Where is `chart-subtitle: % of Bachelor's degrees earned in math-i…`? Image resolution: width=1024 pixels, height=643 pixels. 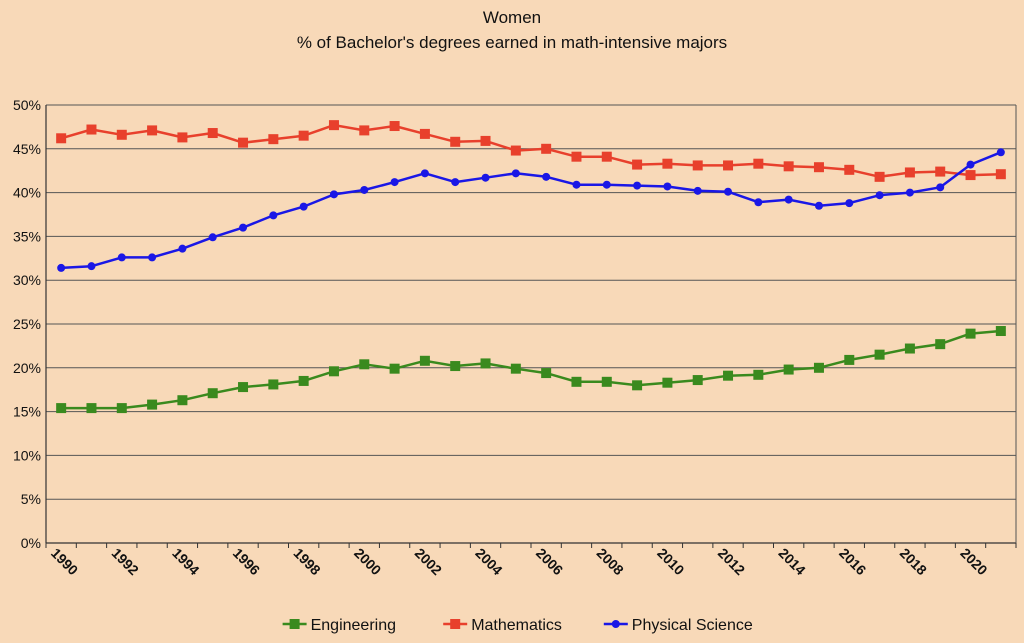
chart-subtitle: % of Bachelor's degrees earned in math-i… is located at coordinates (512, 42).